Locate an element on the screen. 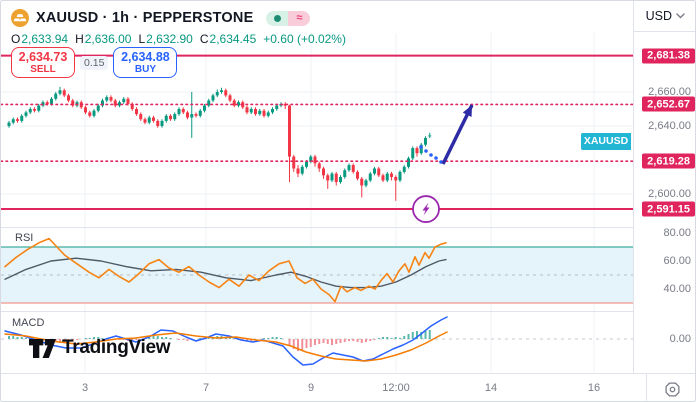 This screenshot has height=402, width=696. watermark-text: TradingView is located at coordinates (116, 347).